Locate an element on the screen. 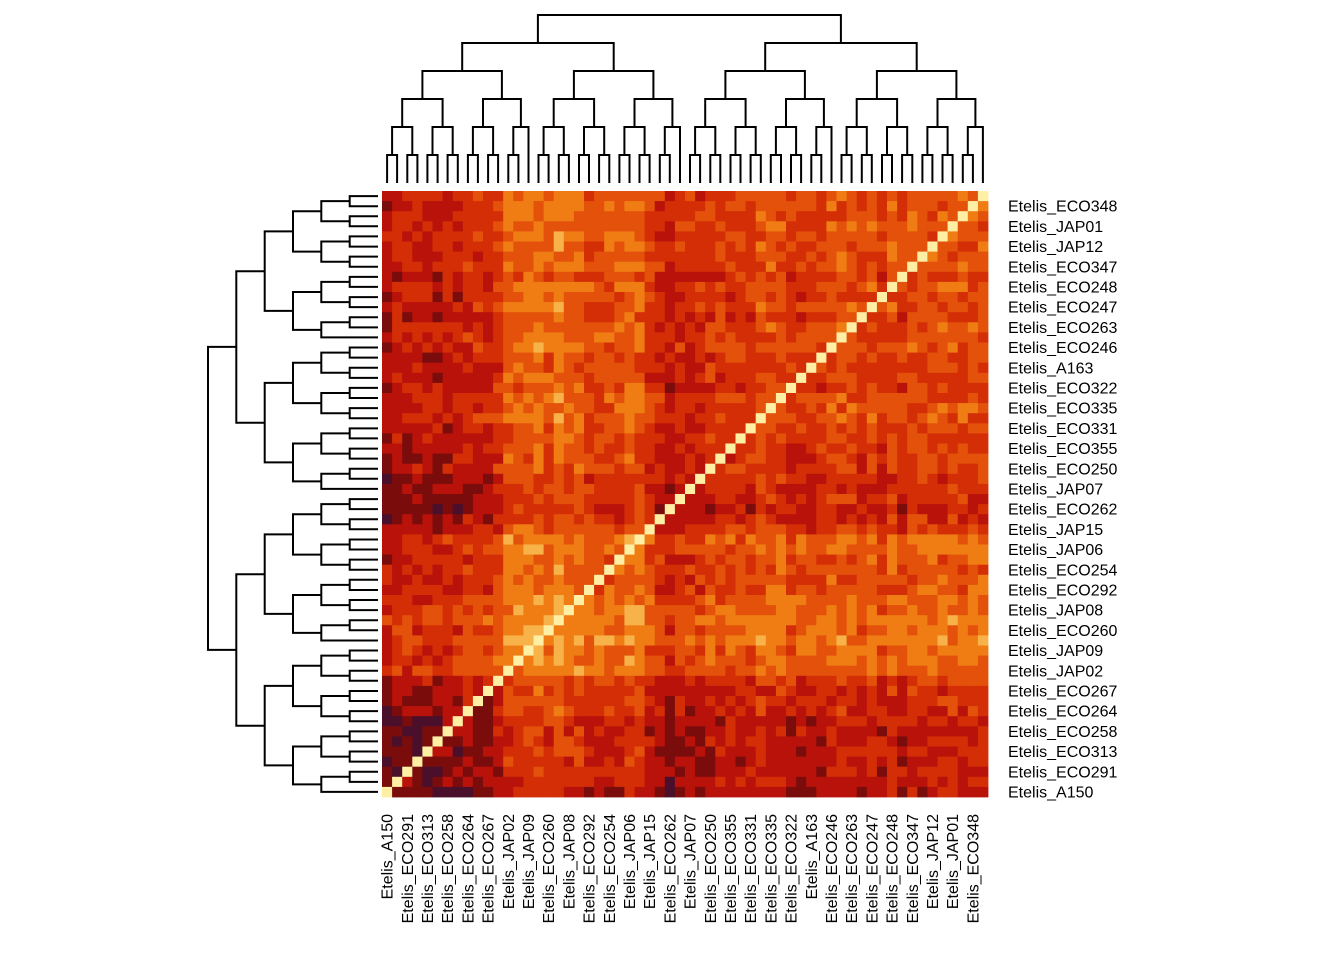  column-label: Etelis_JAP02 is located at coordinates (509, 861).